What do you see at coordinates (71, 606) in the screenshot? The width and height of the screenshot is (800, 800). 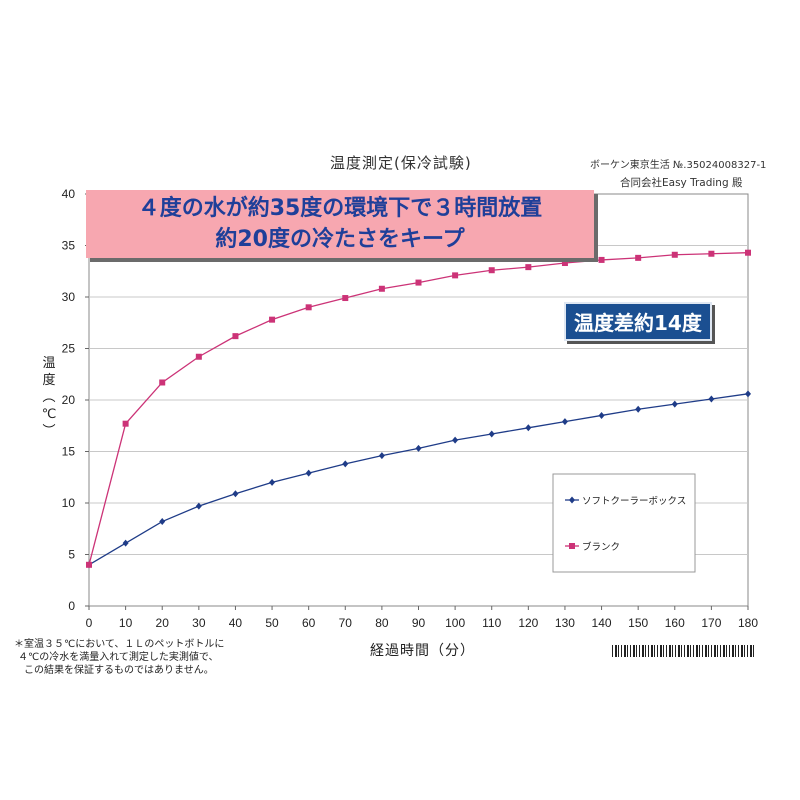 I see `y-tick-label: 0` at bounding box center [71, 606].